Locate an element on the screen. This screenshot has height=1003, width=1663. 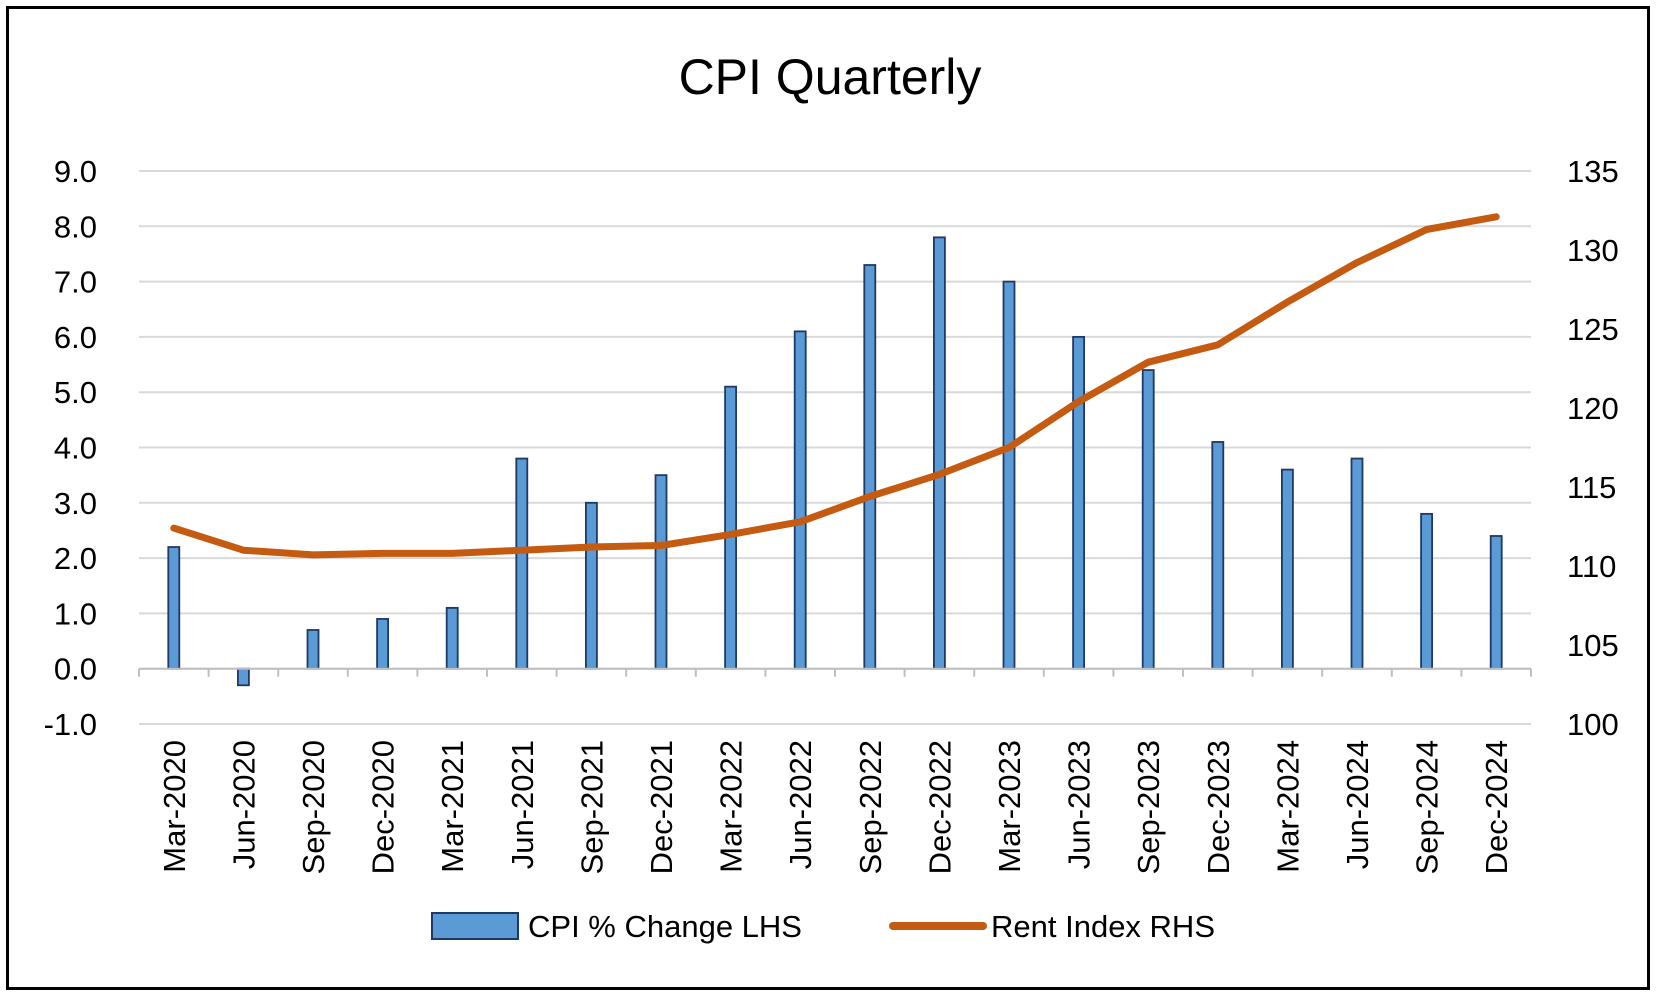
y-left-tick-label: 3.0 is located at coordinates (75, 503).